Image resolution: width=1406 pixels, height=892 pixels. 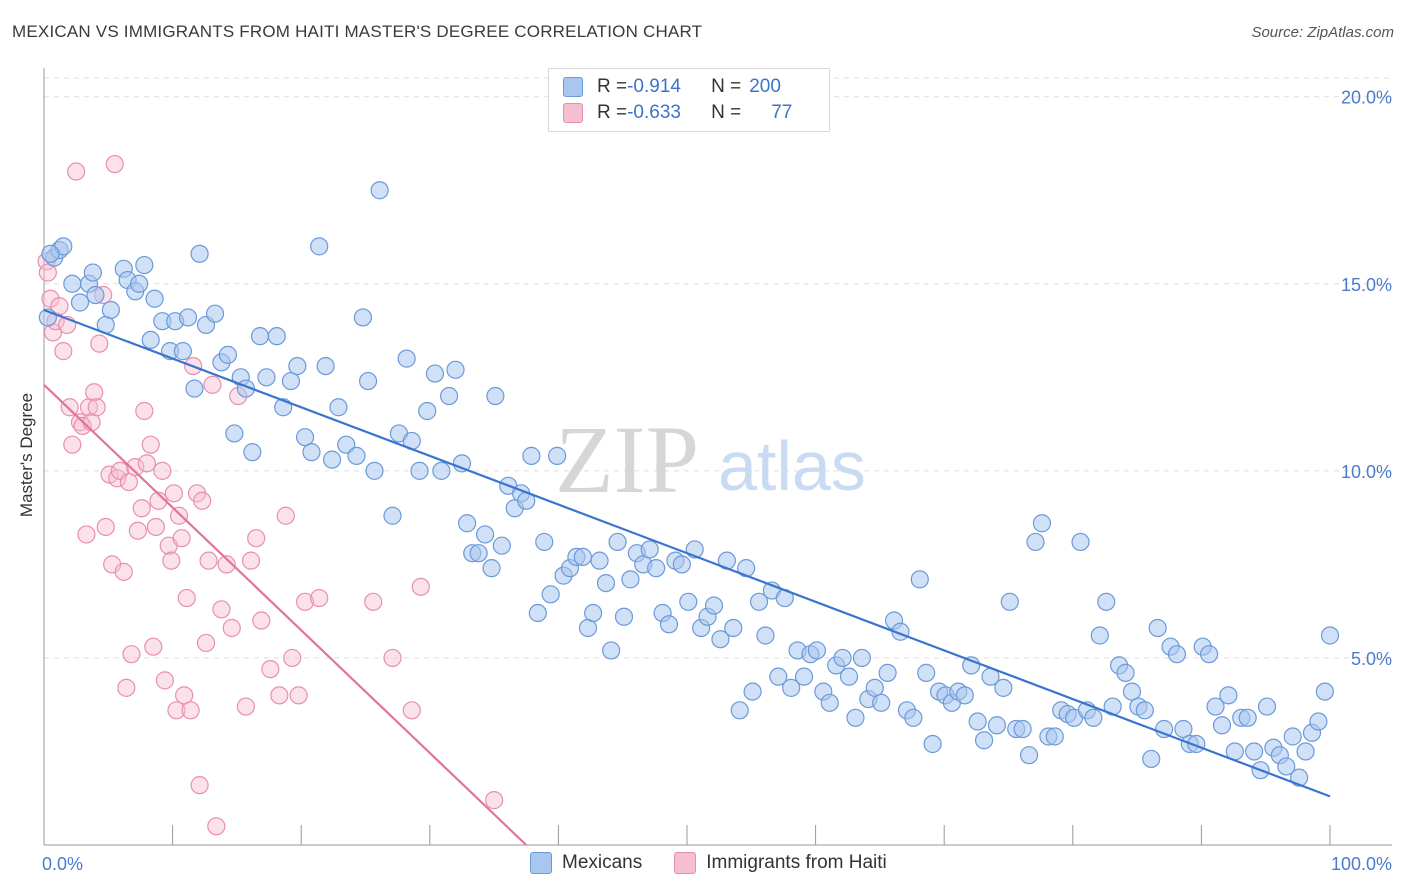 What do you see at coordinates (602, 862) in the screenshot?
I see `legend-label-mexicans: Mexicans` at bounding box center [602, 862].